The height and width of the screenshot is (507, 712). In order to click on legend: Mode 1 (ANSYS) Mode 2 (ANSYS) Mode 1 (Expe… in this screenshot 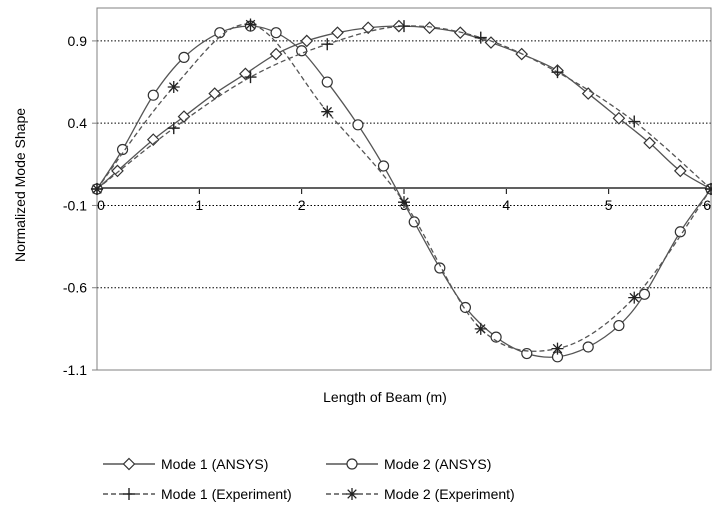, I will do `click(309, 479)`.